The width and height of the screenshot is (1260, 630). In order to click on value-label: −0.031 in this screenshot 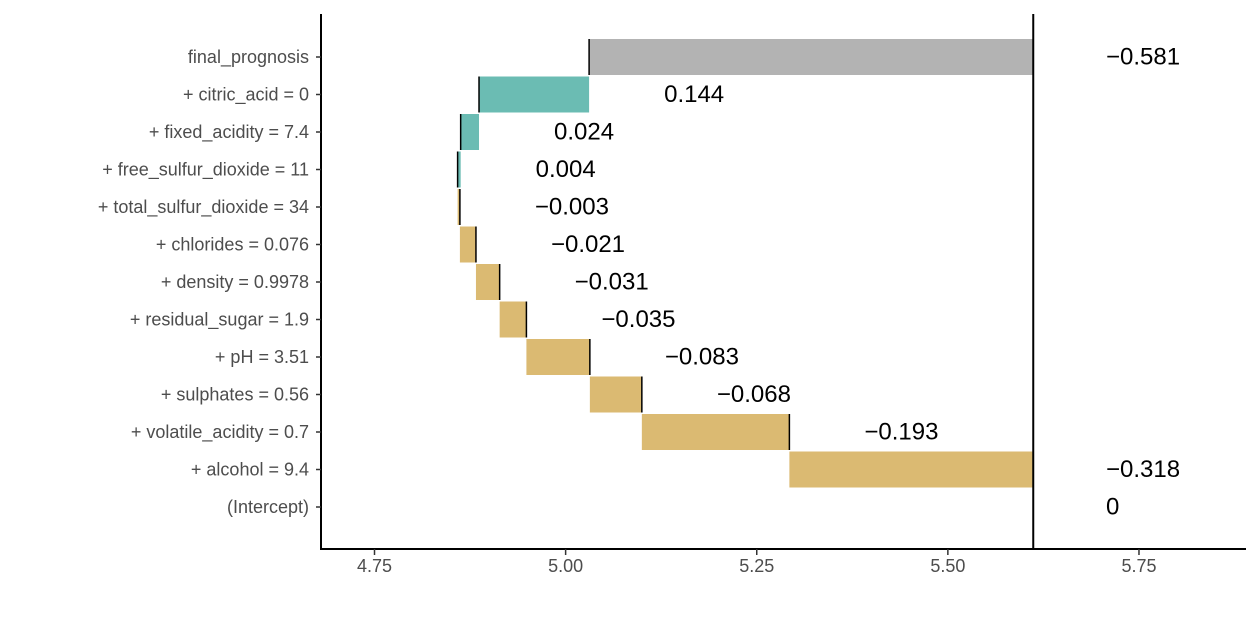, I will do `click(612, 282)`.